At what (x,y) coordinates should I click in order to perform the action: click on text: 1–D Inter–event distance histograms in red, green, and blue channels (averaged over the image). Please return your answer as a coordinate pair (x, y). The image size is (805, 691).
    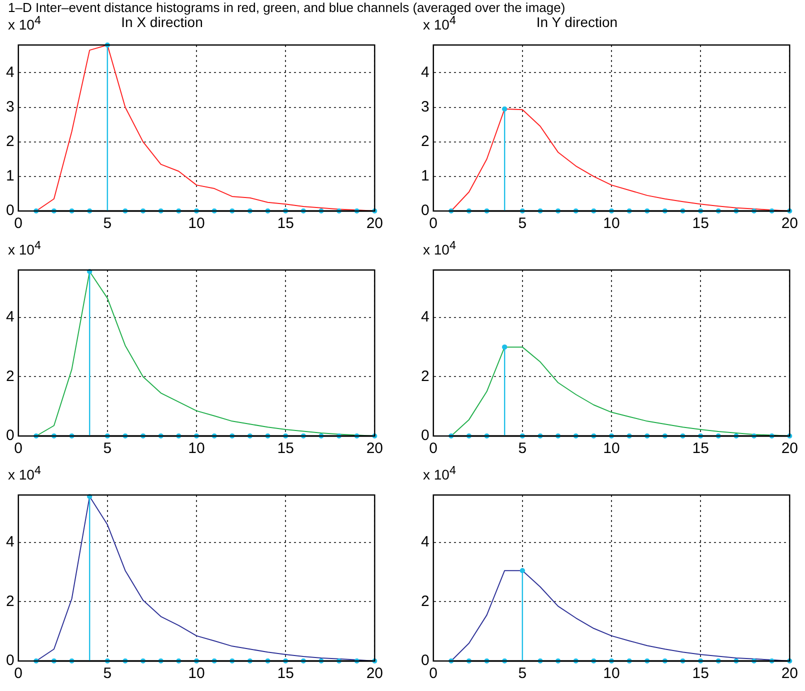
    Looking at the image, I should click on (287, 7).